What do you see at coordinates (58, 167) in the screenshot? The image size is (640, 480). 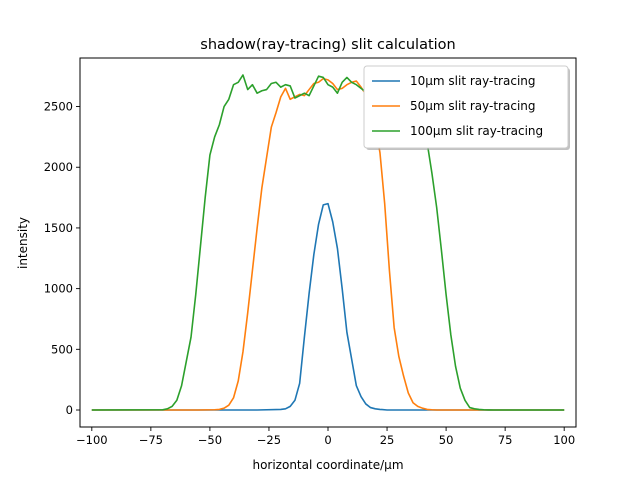 I see `y-tick-label: 2000` at bounding box center [58, 167].